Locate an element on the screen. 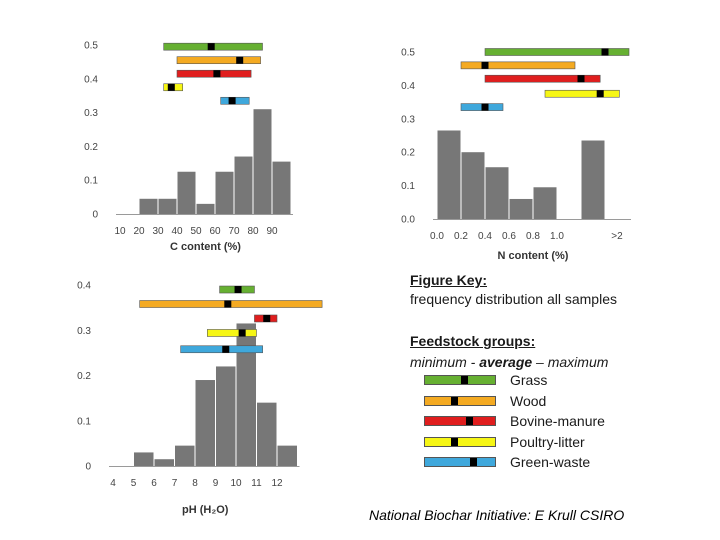 The width and height of the screenshot is (720, 540). range-description: minimum - average – maximum is located at coordinates (560, 362).